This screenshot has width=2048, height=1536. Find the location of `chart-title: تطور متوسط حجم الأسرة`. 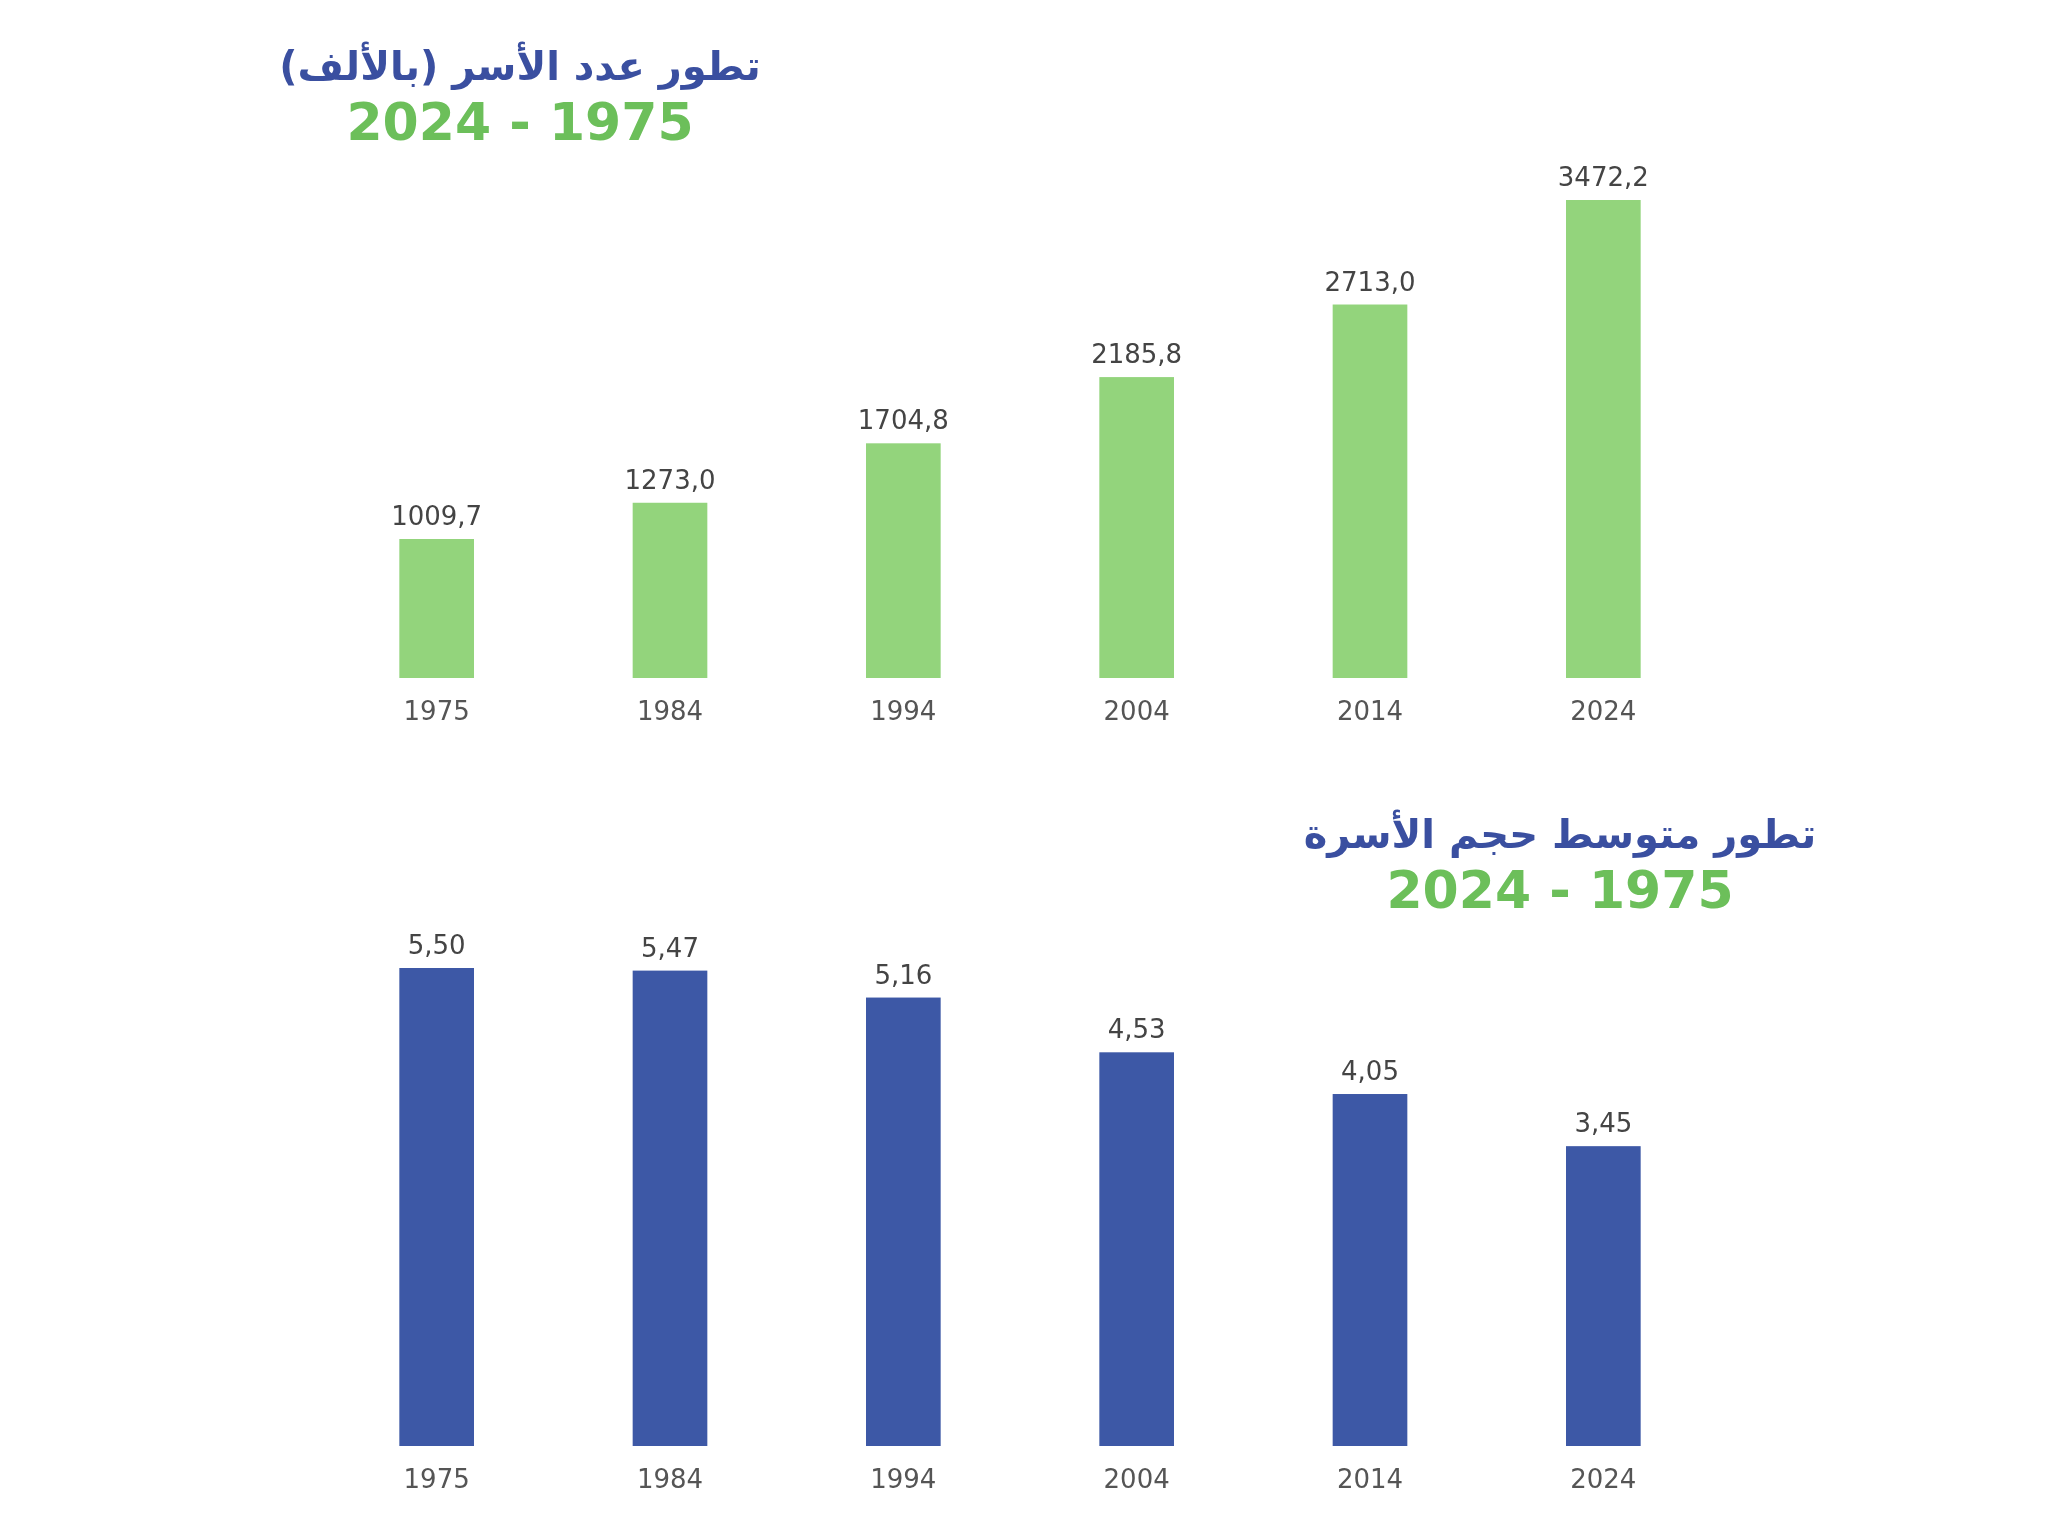

chart-title: تطور متوسط حجم الأسرة is located at coordinates (1560, 833).